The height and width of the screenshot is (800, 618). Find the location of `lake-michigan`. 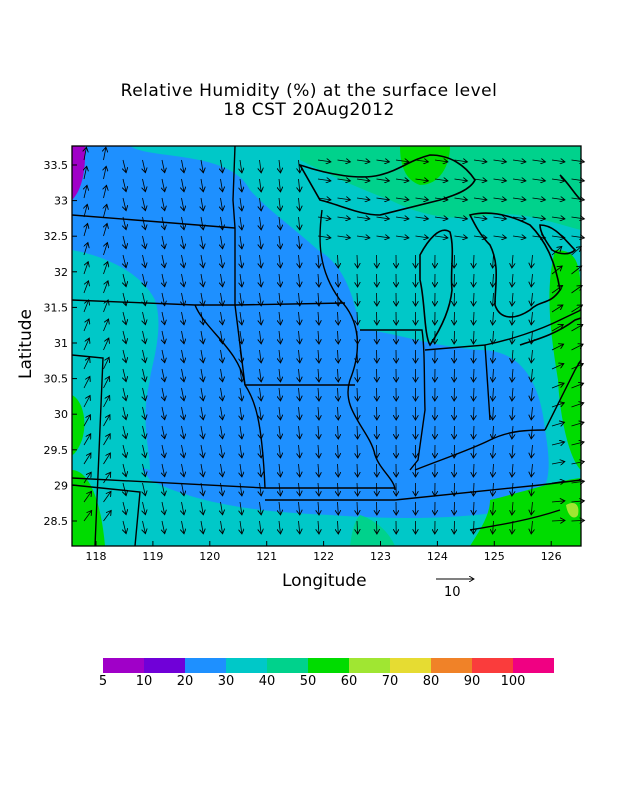

lake-michigan is located at coordinates (436, 288).